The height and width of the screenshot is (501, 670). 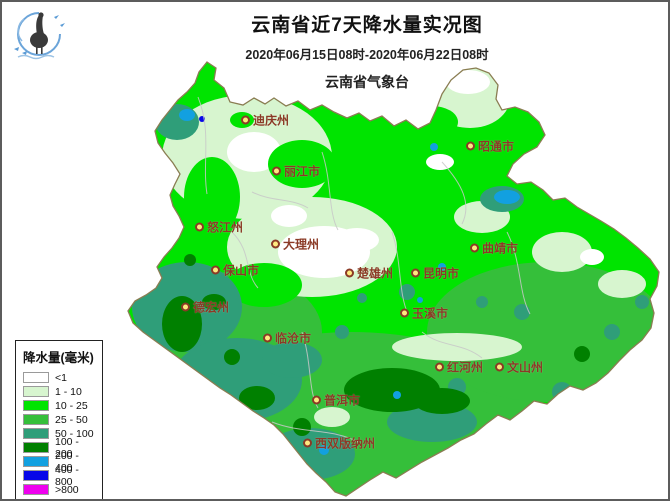 I want to click on legend-item: 25 - 50, so click(x=59, y=419).